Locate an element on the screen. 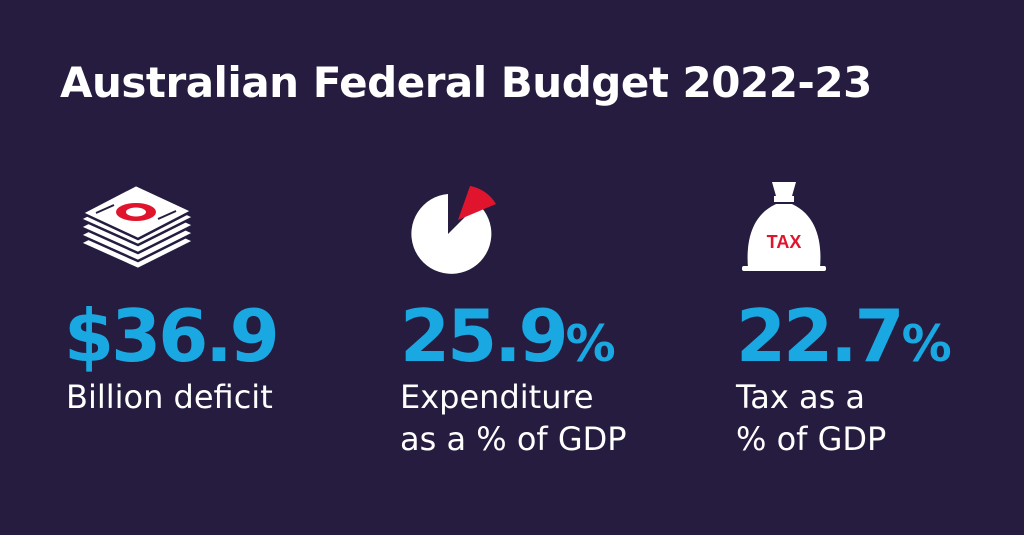 The image size is (1024, 535). expenditure-label: Expenditure as a % of GDP is located at coordinates (513, 418).